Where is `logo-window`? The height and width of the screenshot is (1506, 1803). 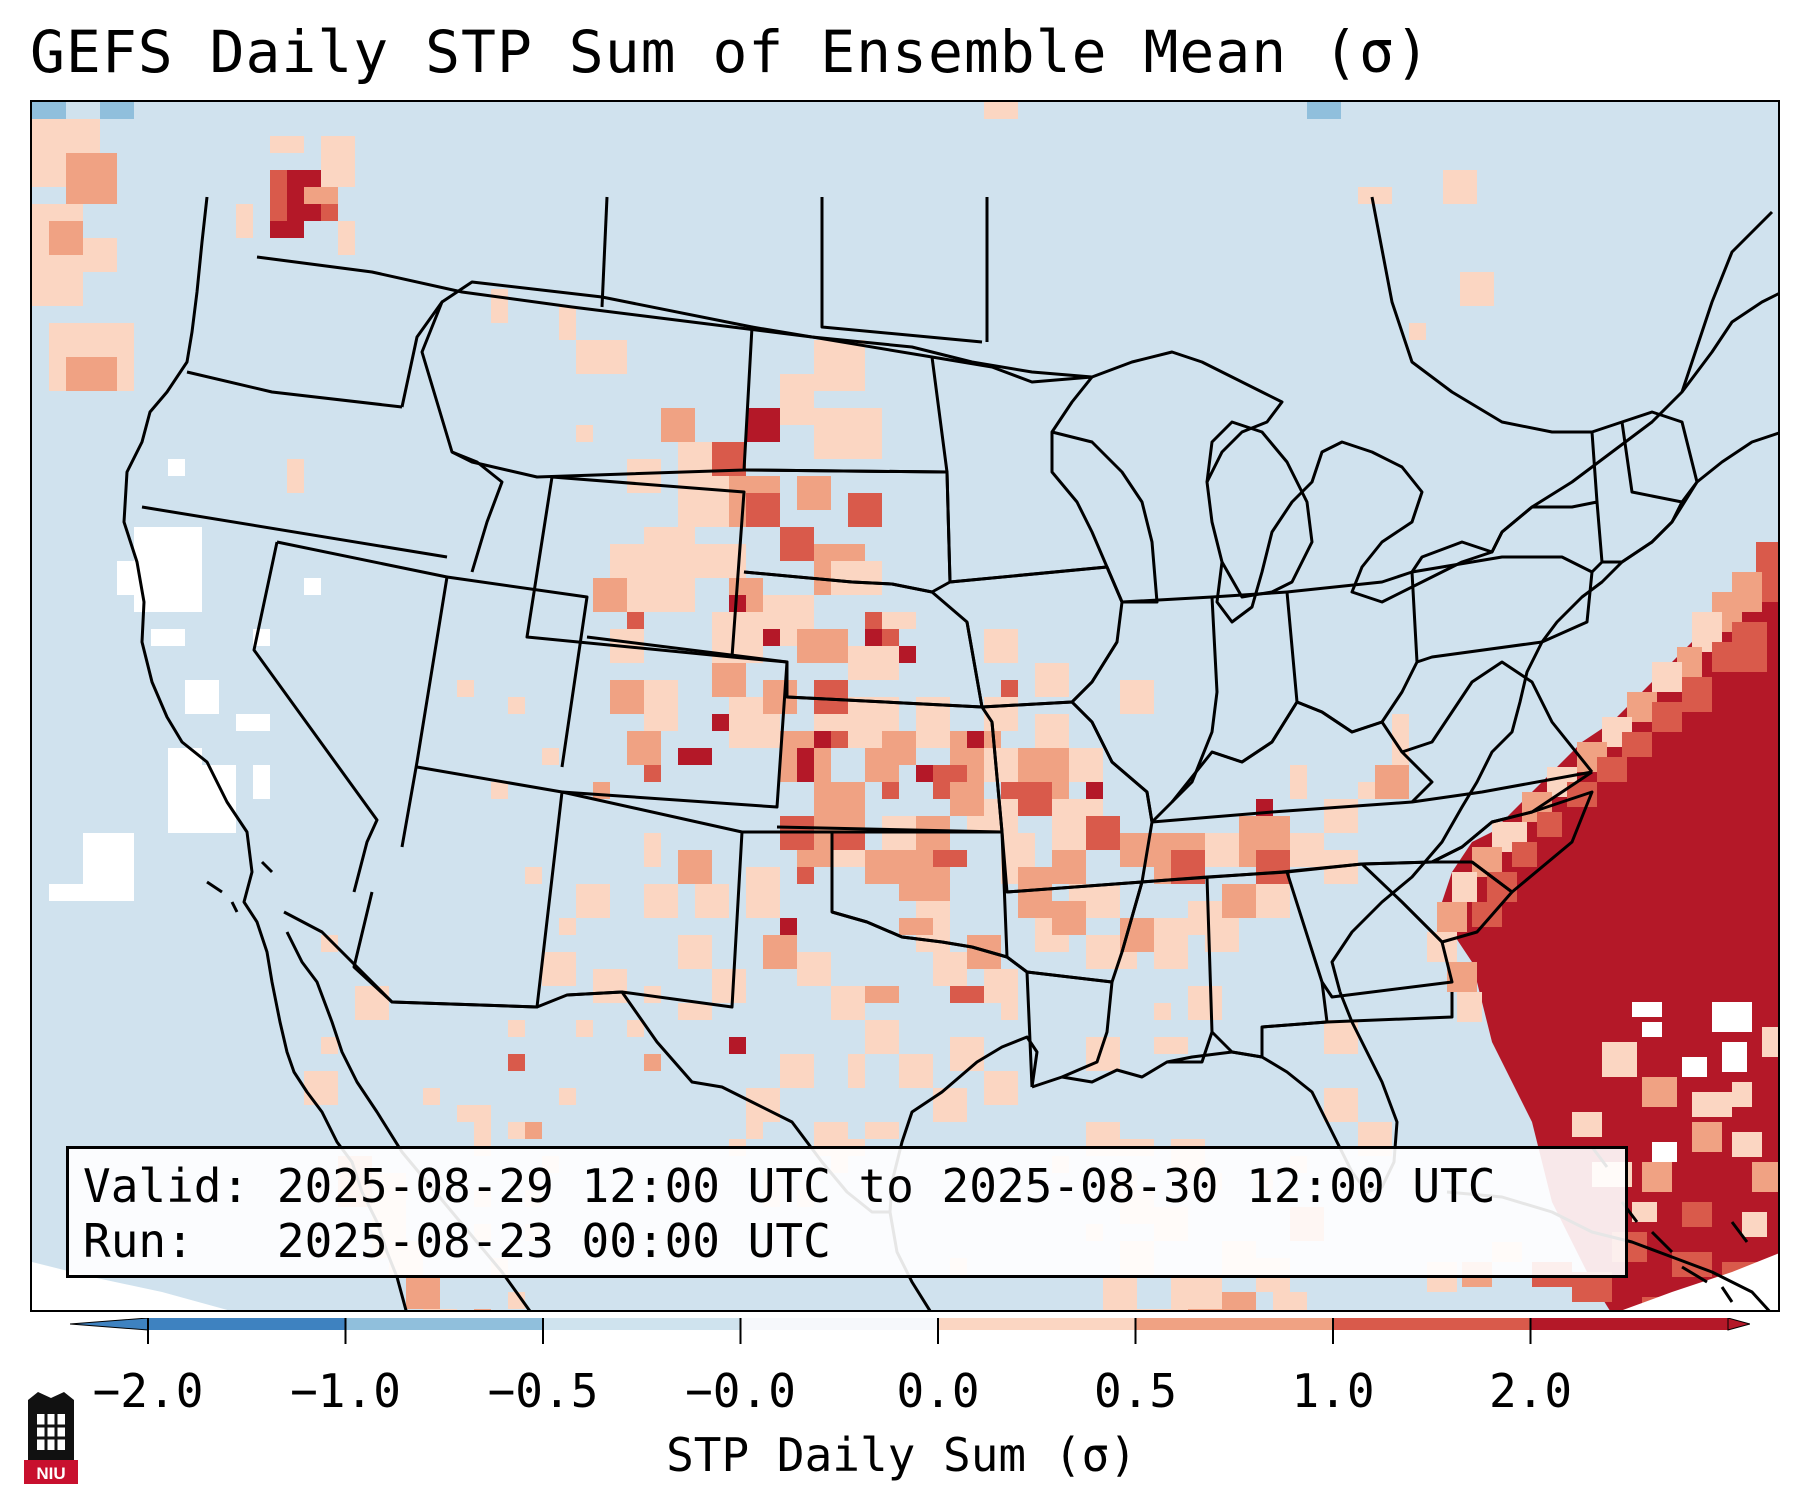
logo-window is located at coordinates (51, 1432).